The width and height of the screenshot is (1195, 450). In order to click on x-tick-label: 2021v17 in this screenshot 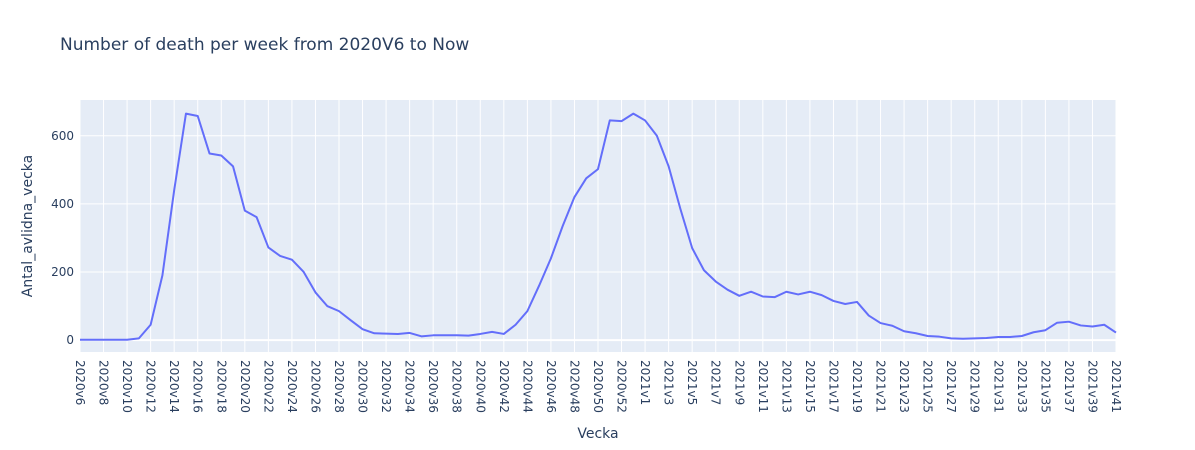, I will do `click(833, 386)`.